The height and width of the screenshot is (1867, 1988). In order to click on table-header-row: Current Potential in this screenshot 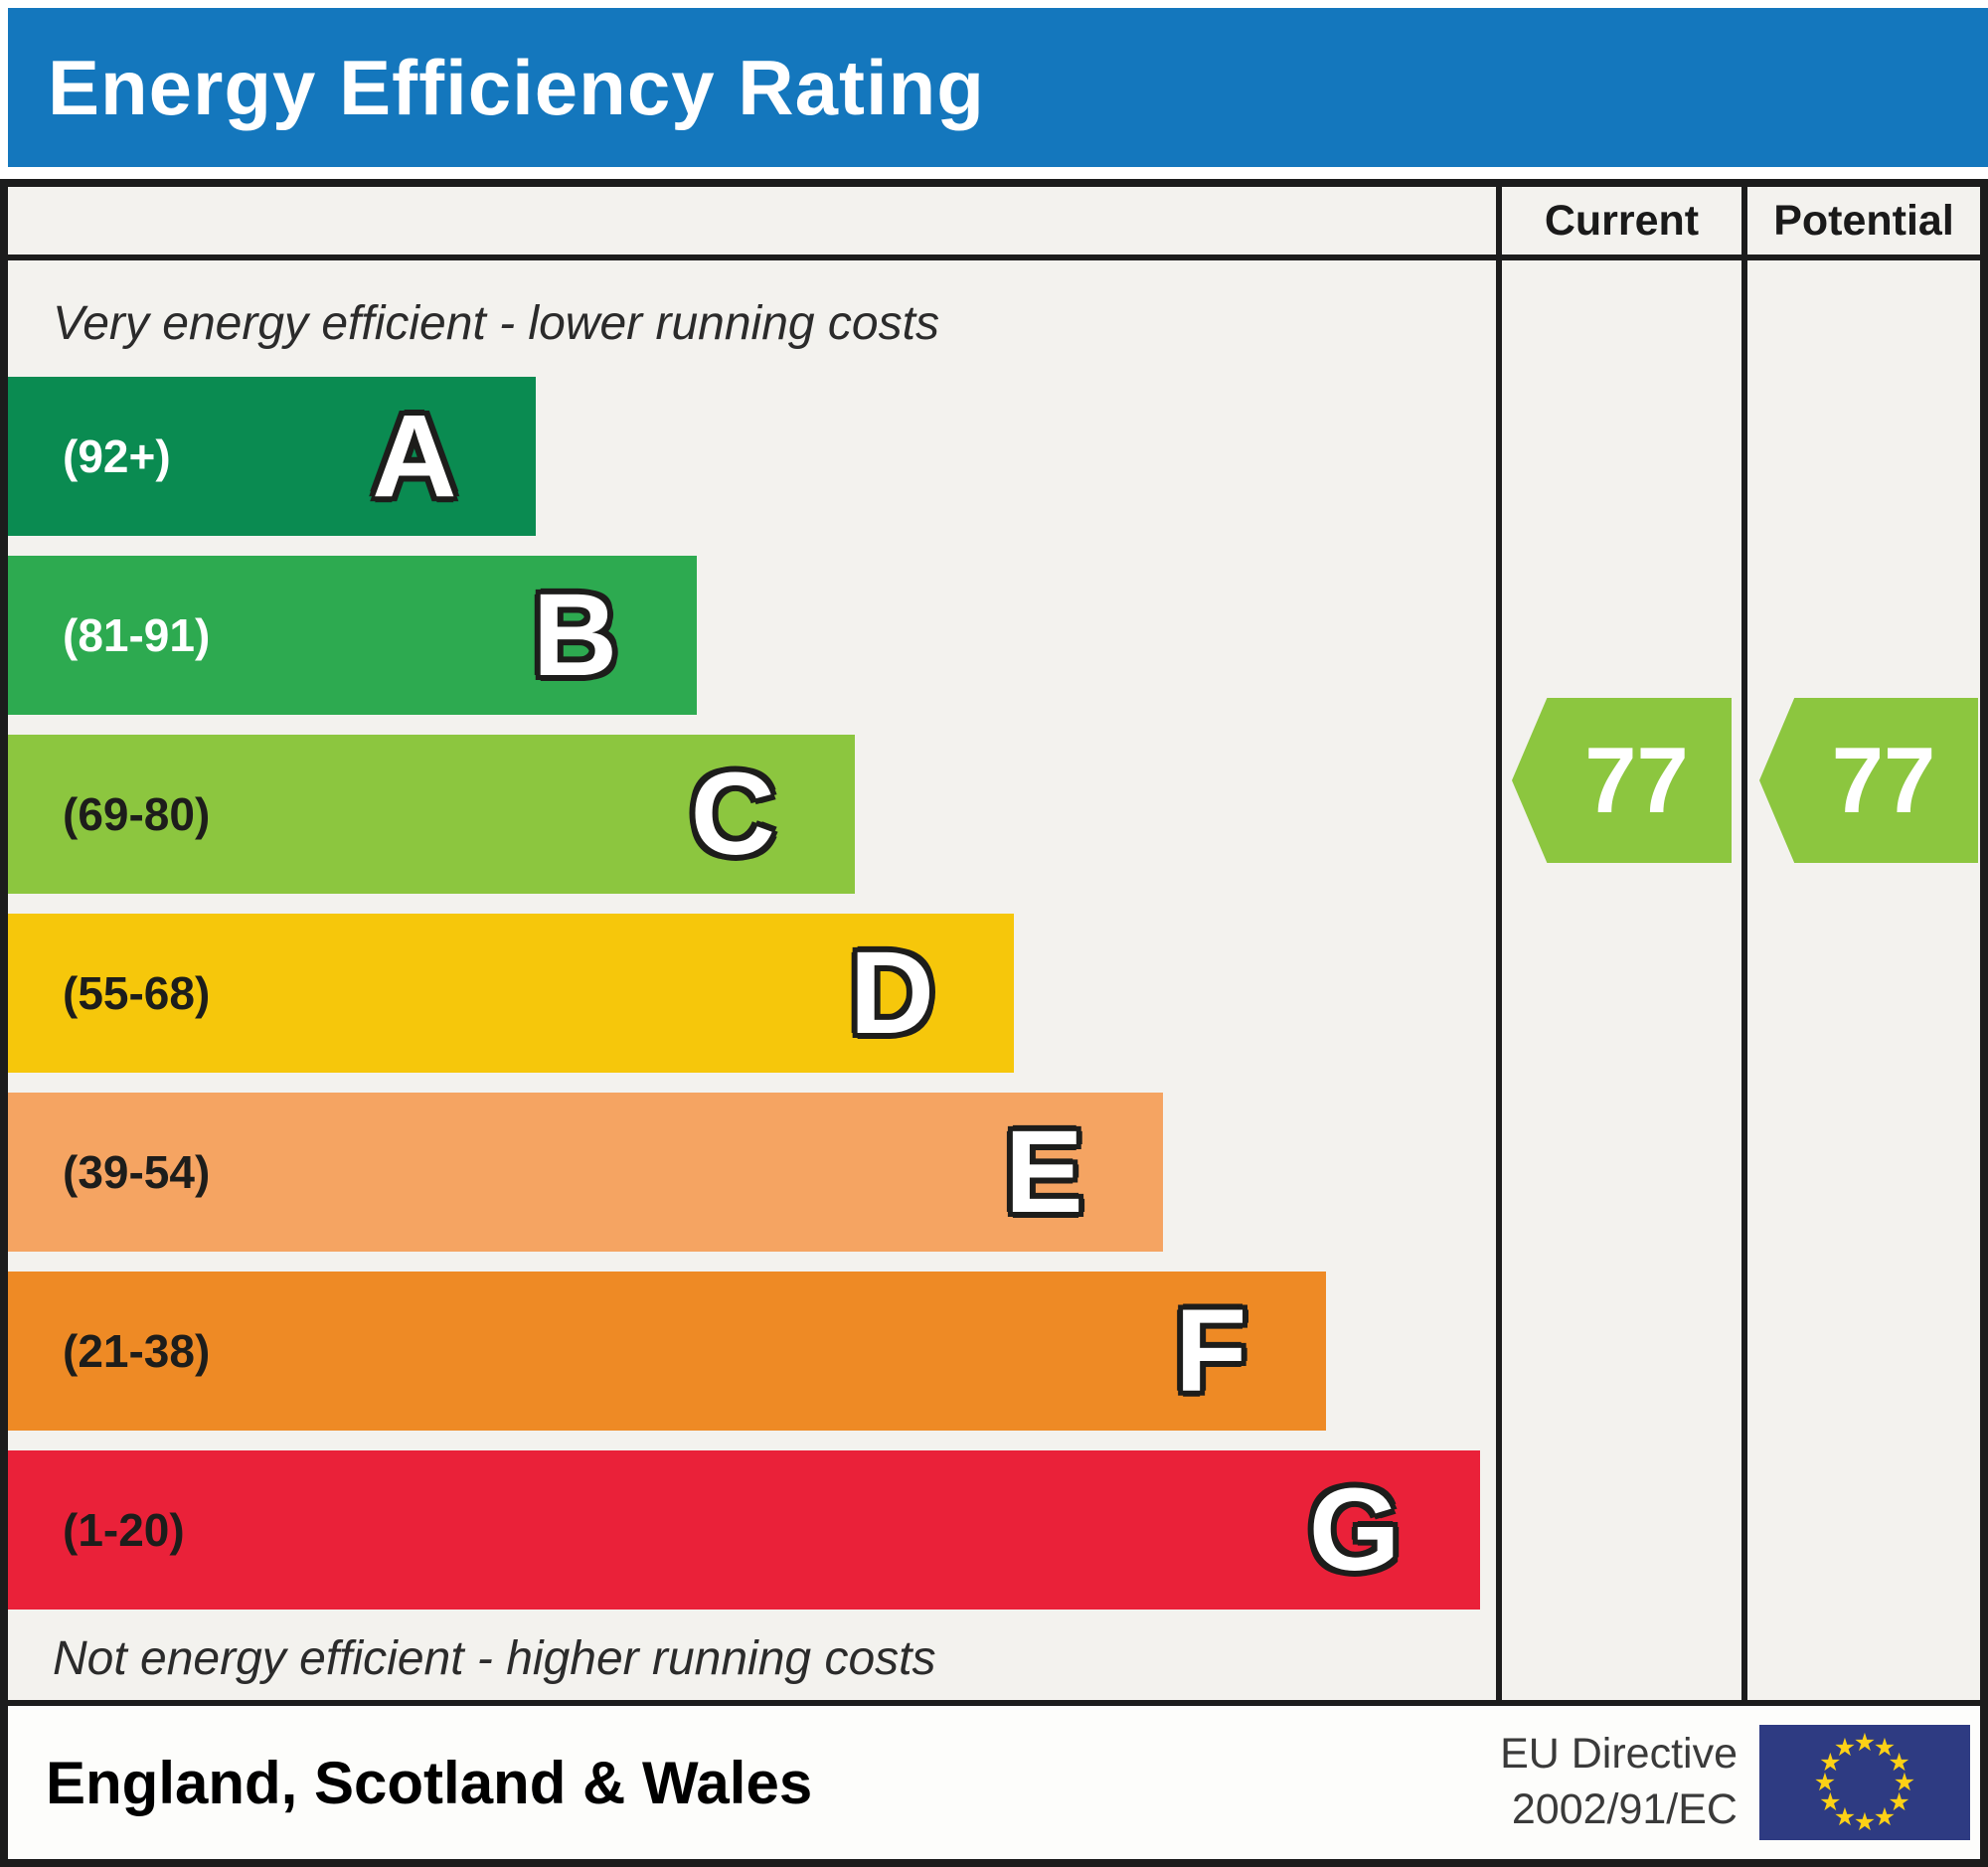, I will do `click(994, 223)`.